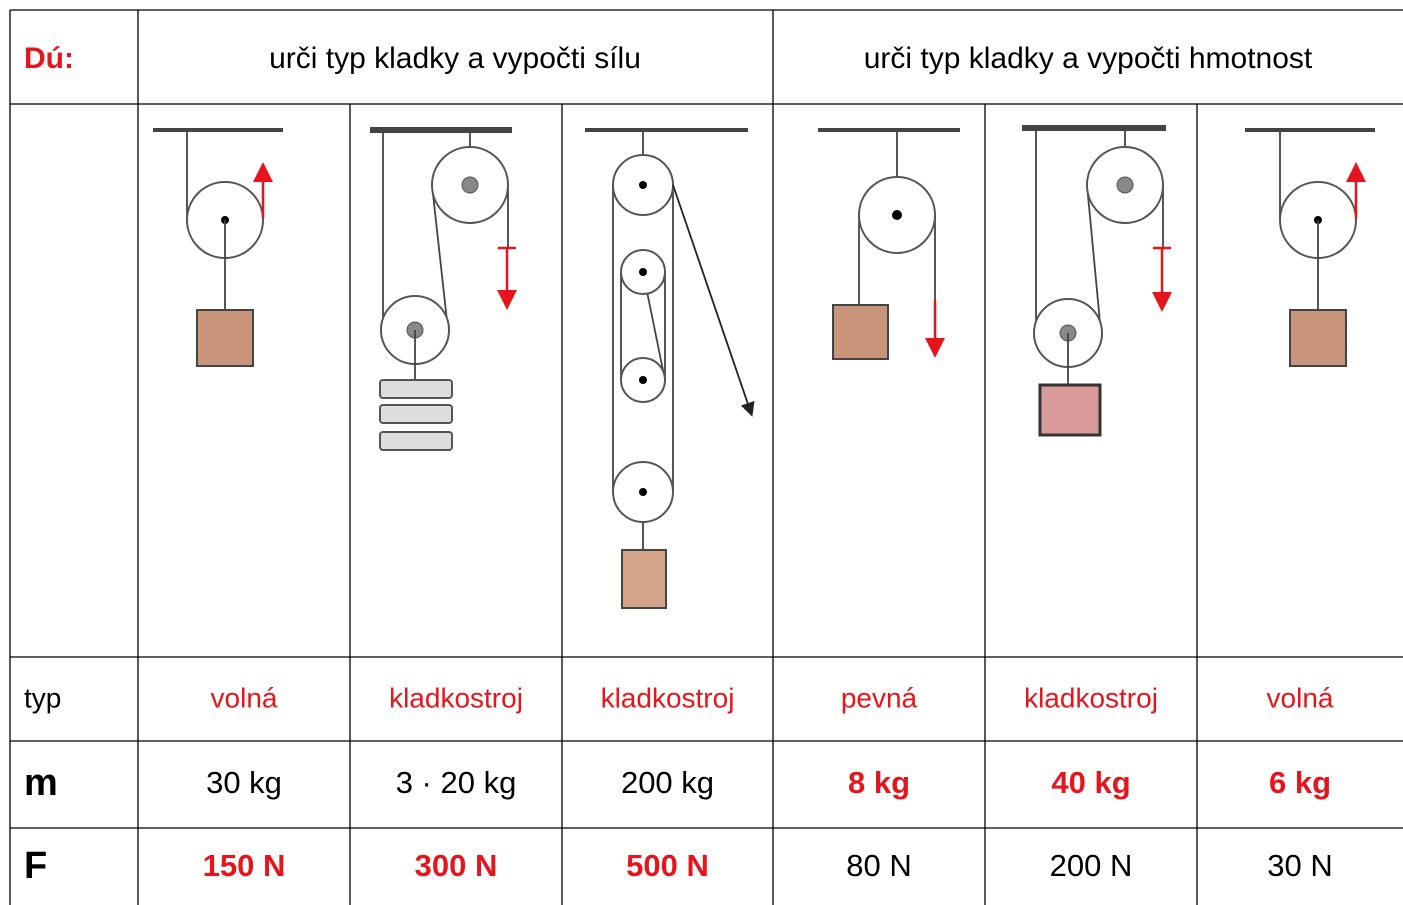 This screenshot has height=905, width=1403. I want to click on cell-text: 30 N, so click(1299, 865).